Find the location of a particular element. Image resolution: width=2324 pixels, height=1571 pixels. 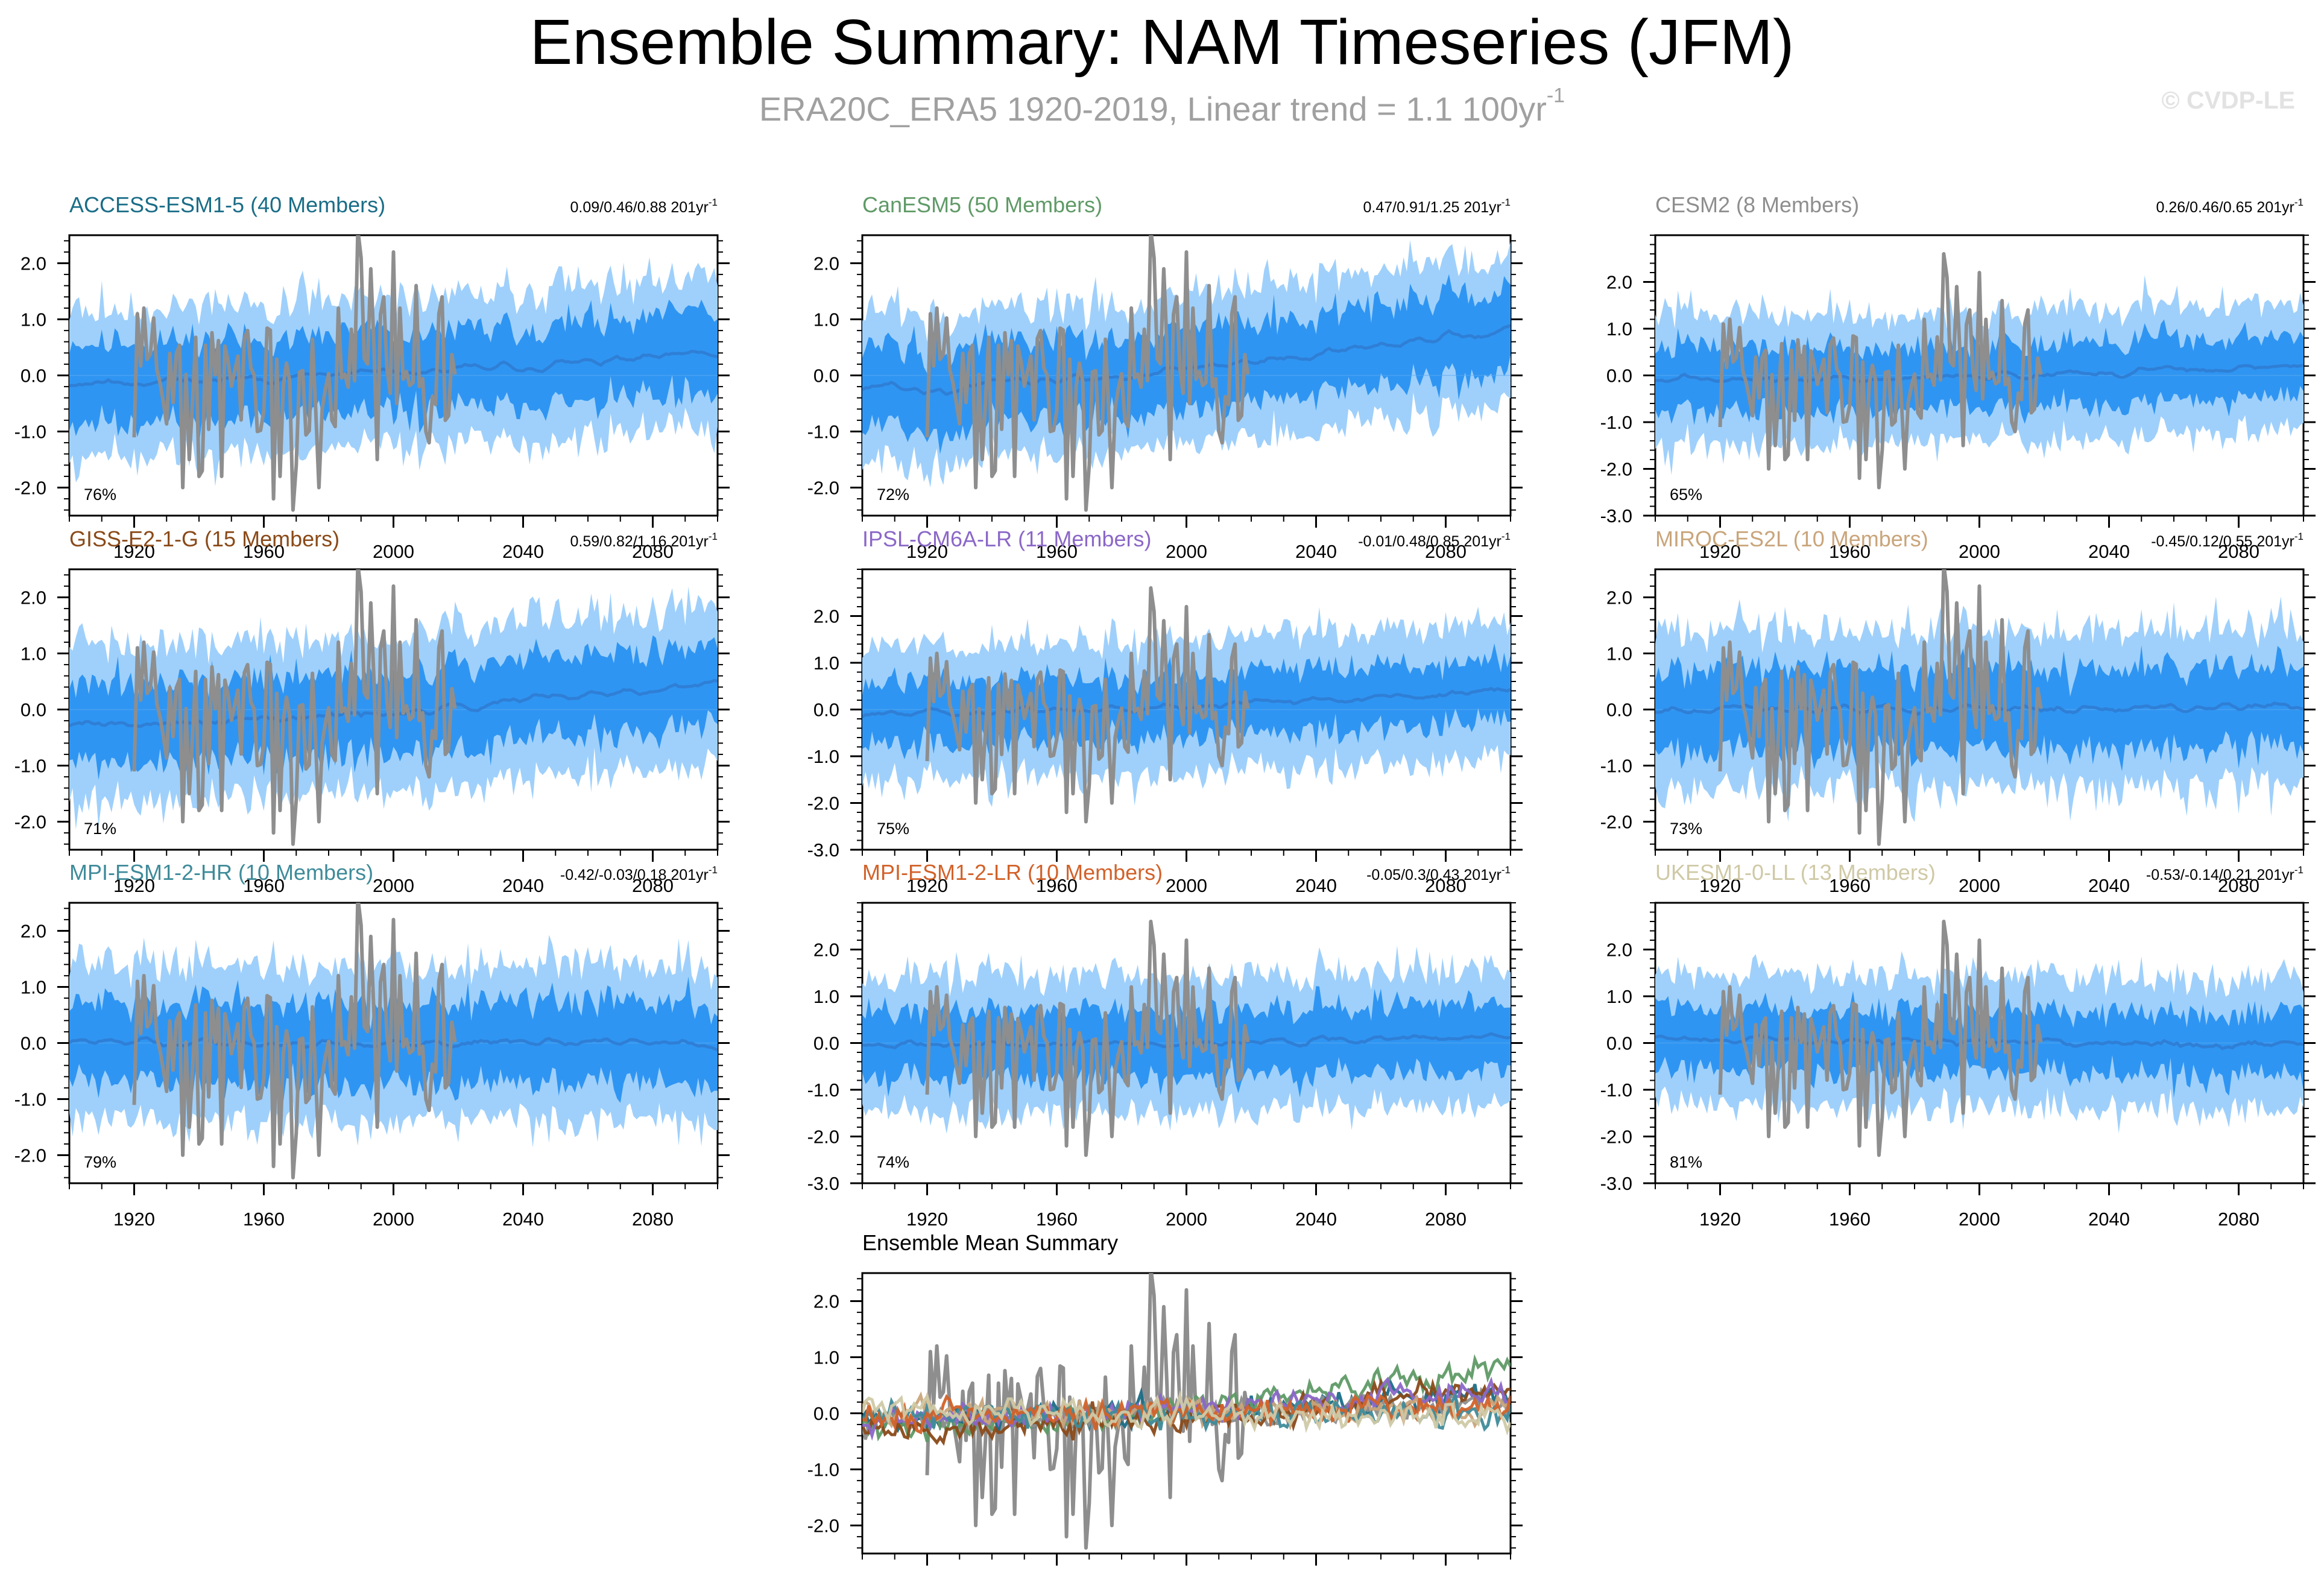

pattern-correlation-label: 72% is located at coordinates (893, 494).